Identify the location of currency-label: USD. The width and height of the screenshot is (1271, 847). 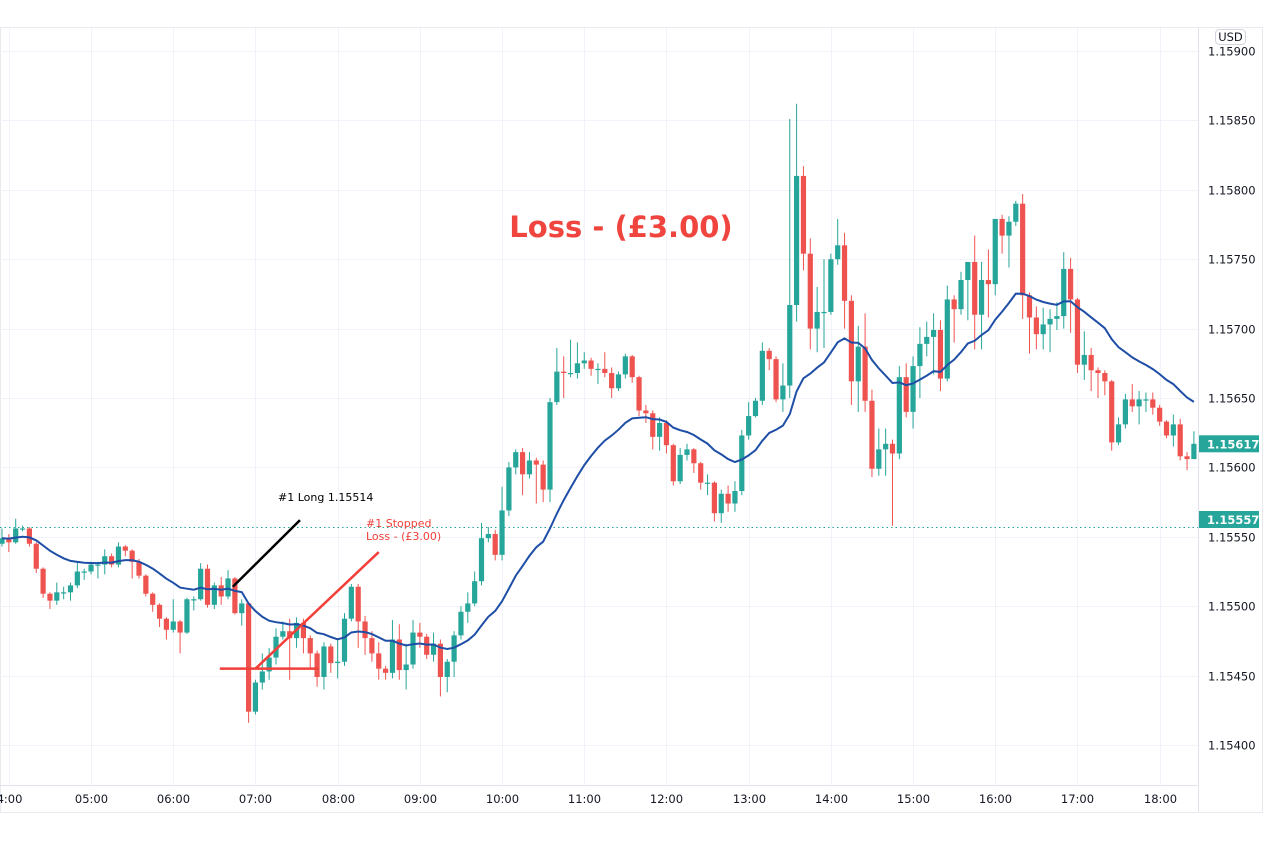
(1230, 37).